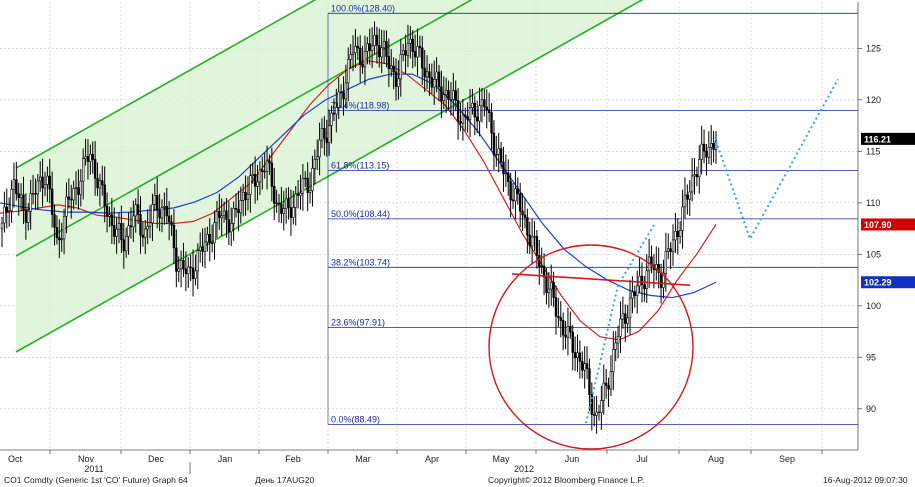 The image size is (915, 487). Describe the element at coordinates (873, 254) in the screenshot. I see `y-tick-label: 105` at that location.